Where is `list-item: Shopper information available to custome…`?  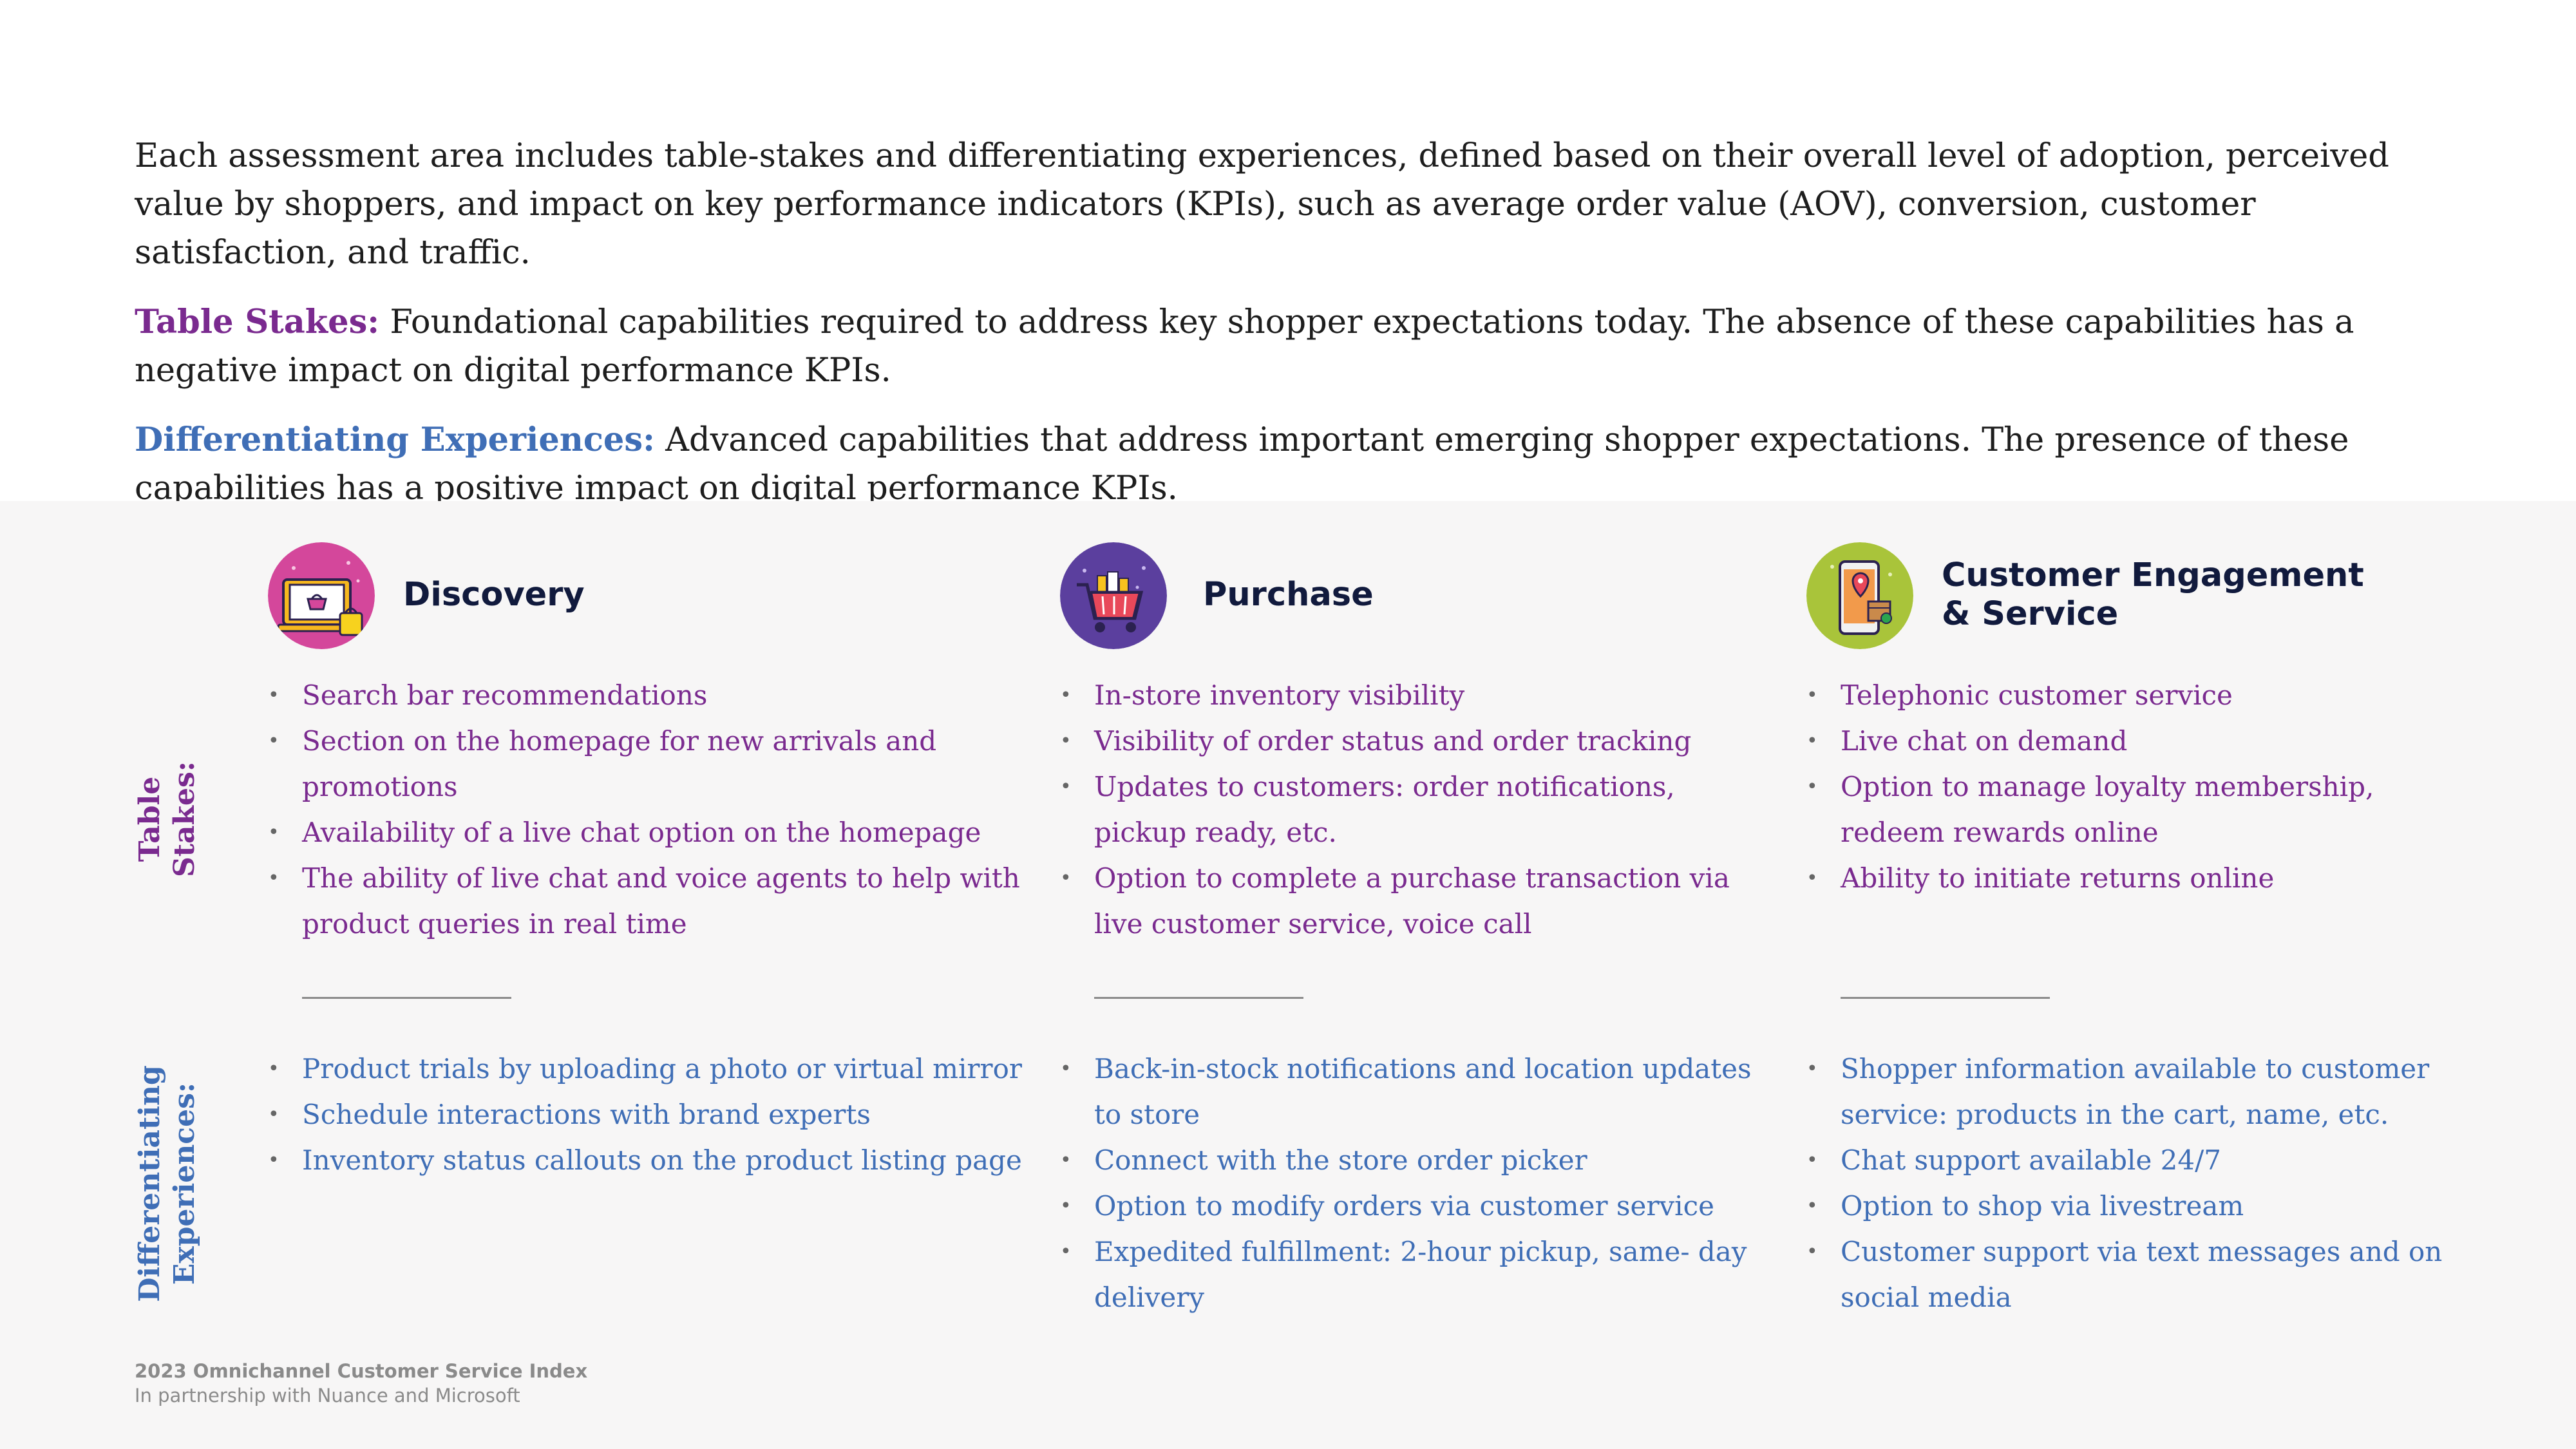 list-item: Shopper information available to custome… is located at coordinates (2128, 1092).